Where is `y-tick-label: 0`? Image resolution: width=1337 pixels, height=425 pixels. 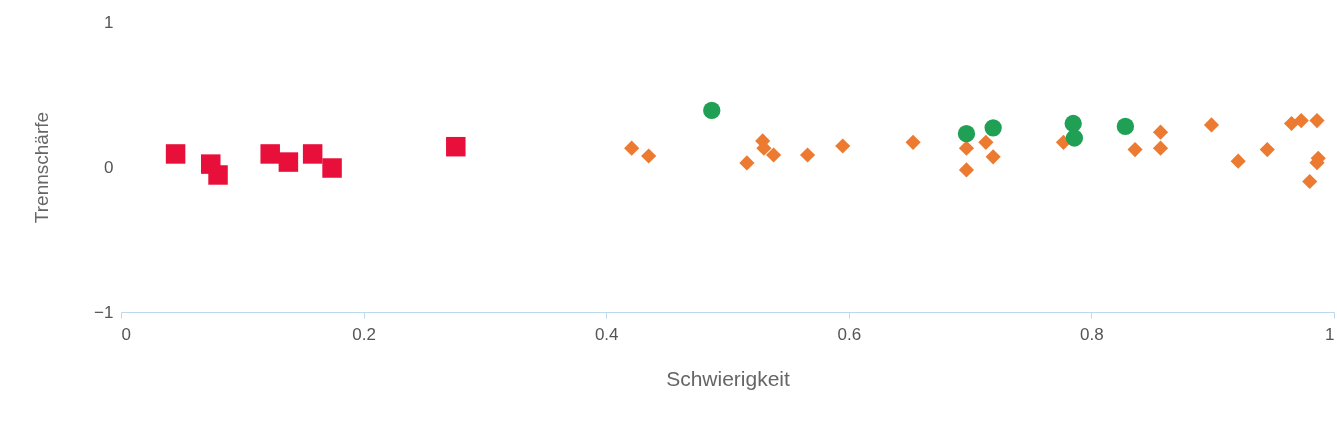
y-tick-label: 0 is located at coordinates (109, 167).